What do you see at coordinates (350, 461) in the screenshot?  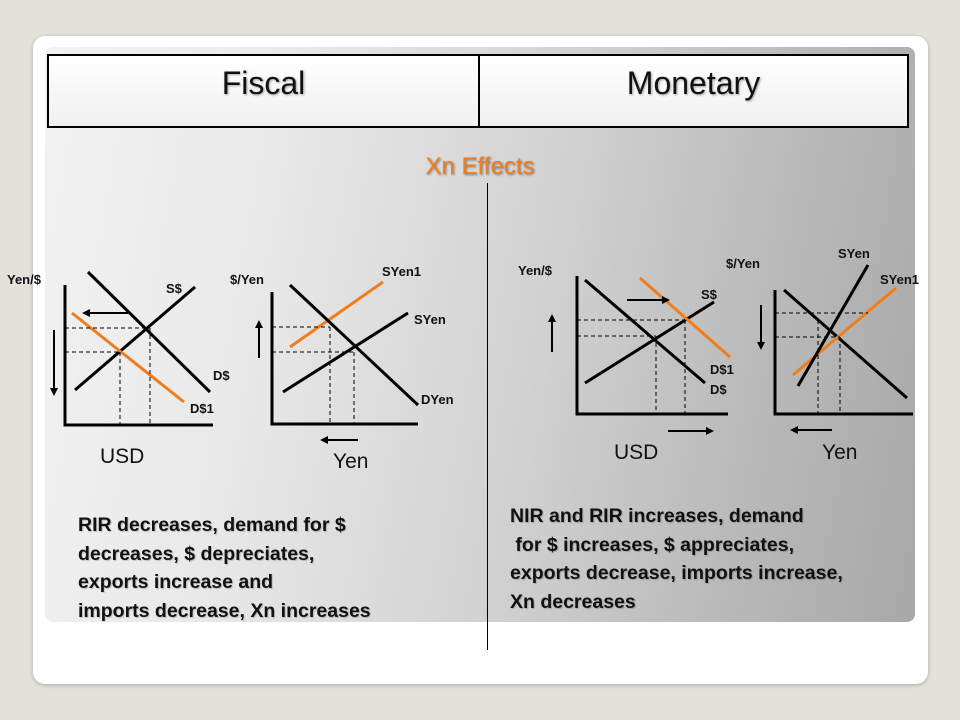 I see `fiscal-yen-x-label: Yen` at bounding box center [350, 461].